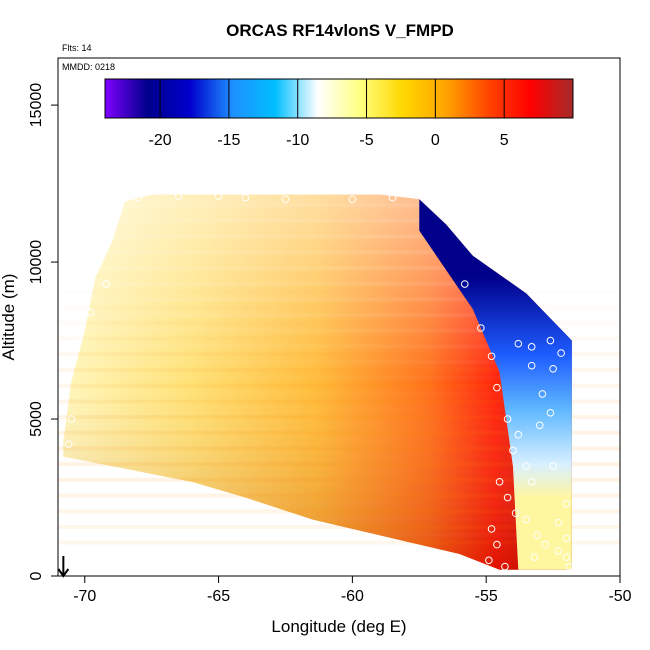 This screenshot has width=650, height=650. I want to click on colorbar-ticks: -20 -15 -10 -5 0 5, so click(328, 114).